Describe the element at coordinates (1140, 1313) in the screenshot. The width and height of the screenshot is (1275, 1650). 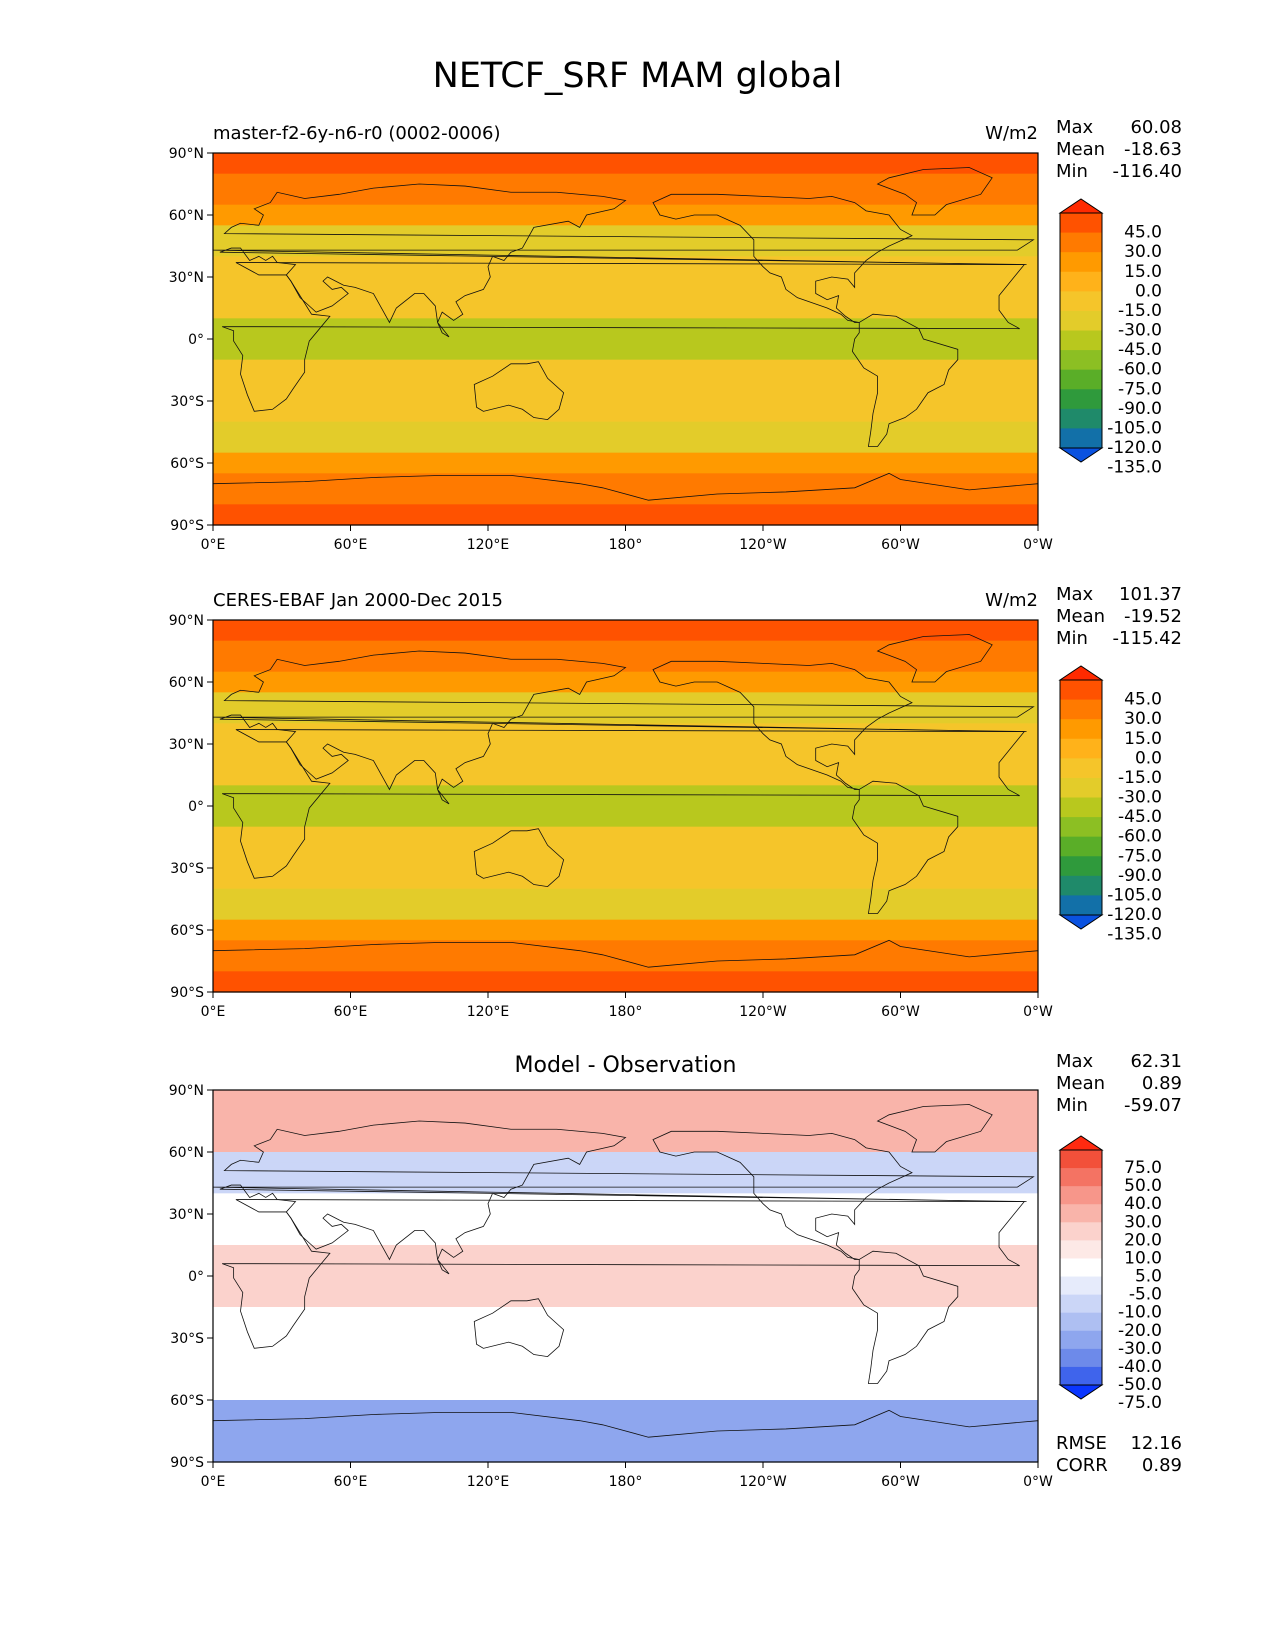
I see `colorbar-level-label: -10.0` at that location.